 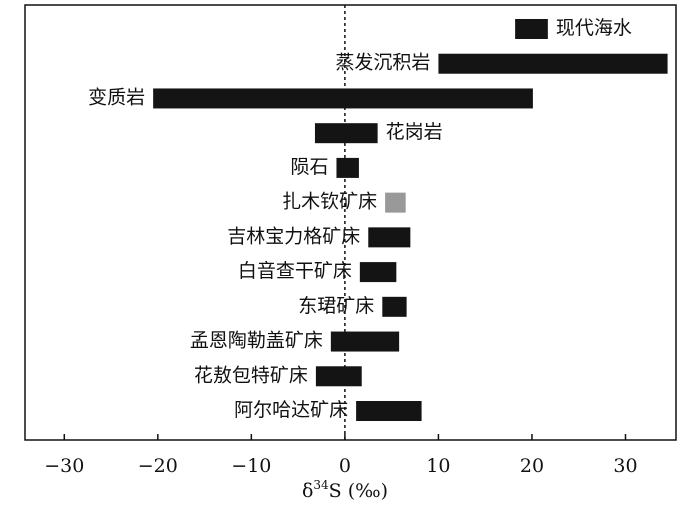 What do you see at coordinates (345, 490) in the screenshot?
I see `x-axis-label: δ34S (‰)` at bounding box center [345, 490].